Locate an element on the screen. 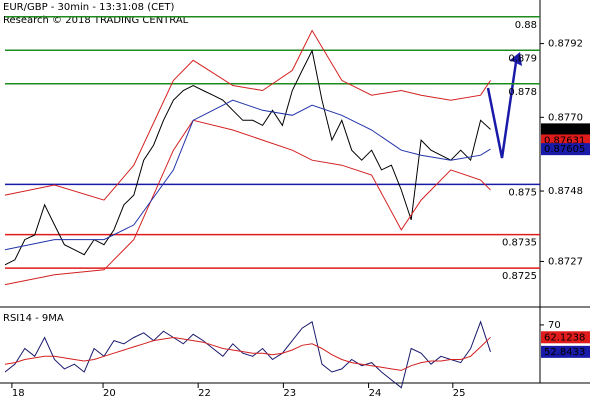 The height and width of the screenshot is (400, 590). arrow-head is located at coordinates (516, 59).